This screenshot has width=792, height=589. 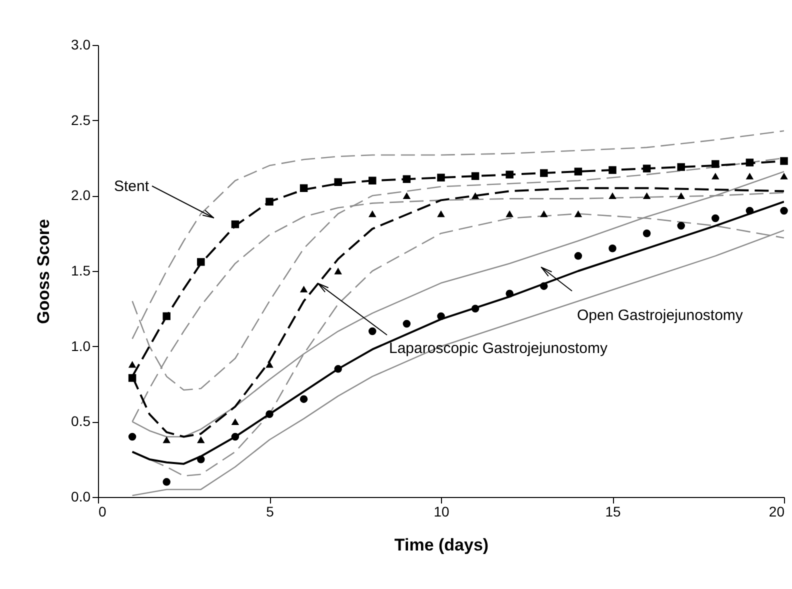 I want to click on y-tick-label: 1.0, so click(x=81, y=346).